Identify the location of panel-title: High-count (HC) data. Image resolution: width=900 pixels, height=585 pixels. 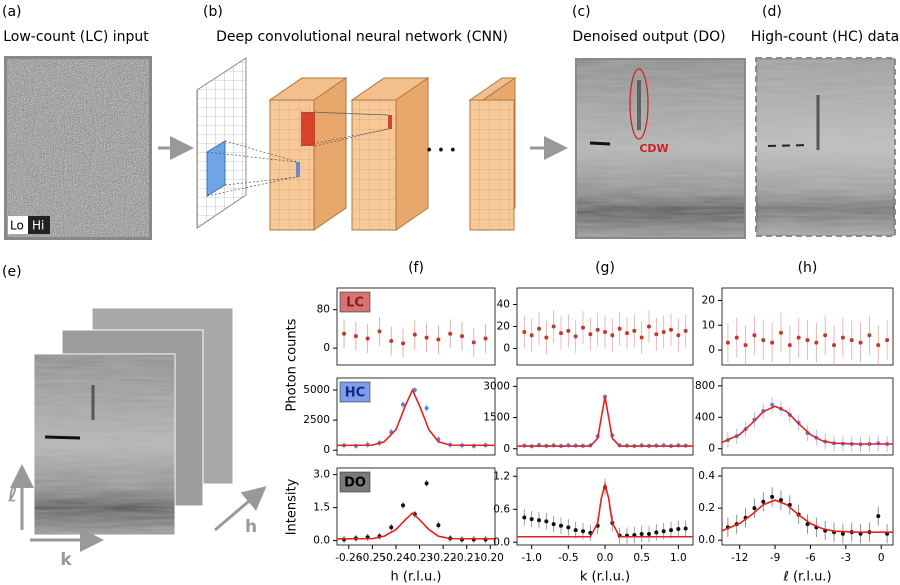
(825, 37).